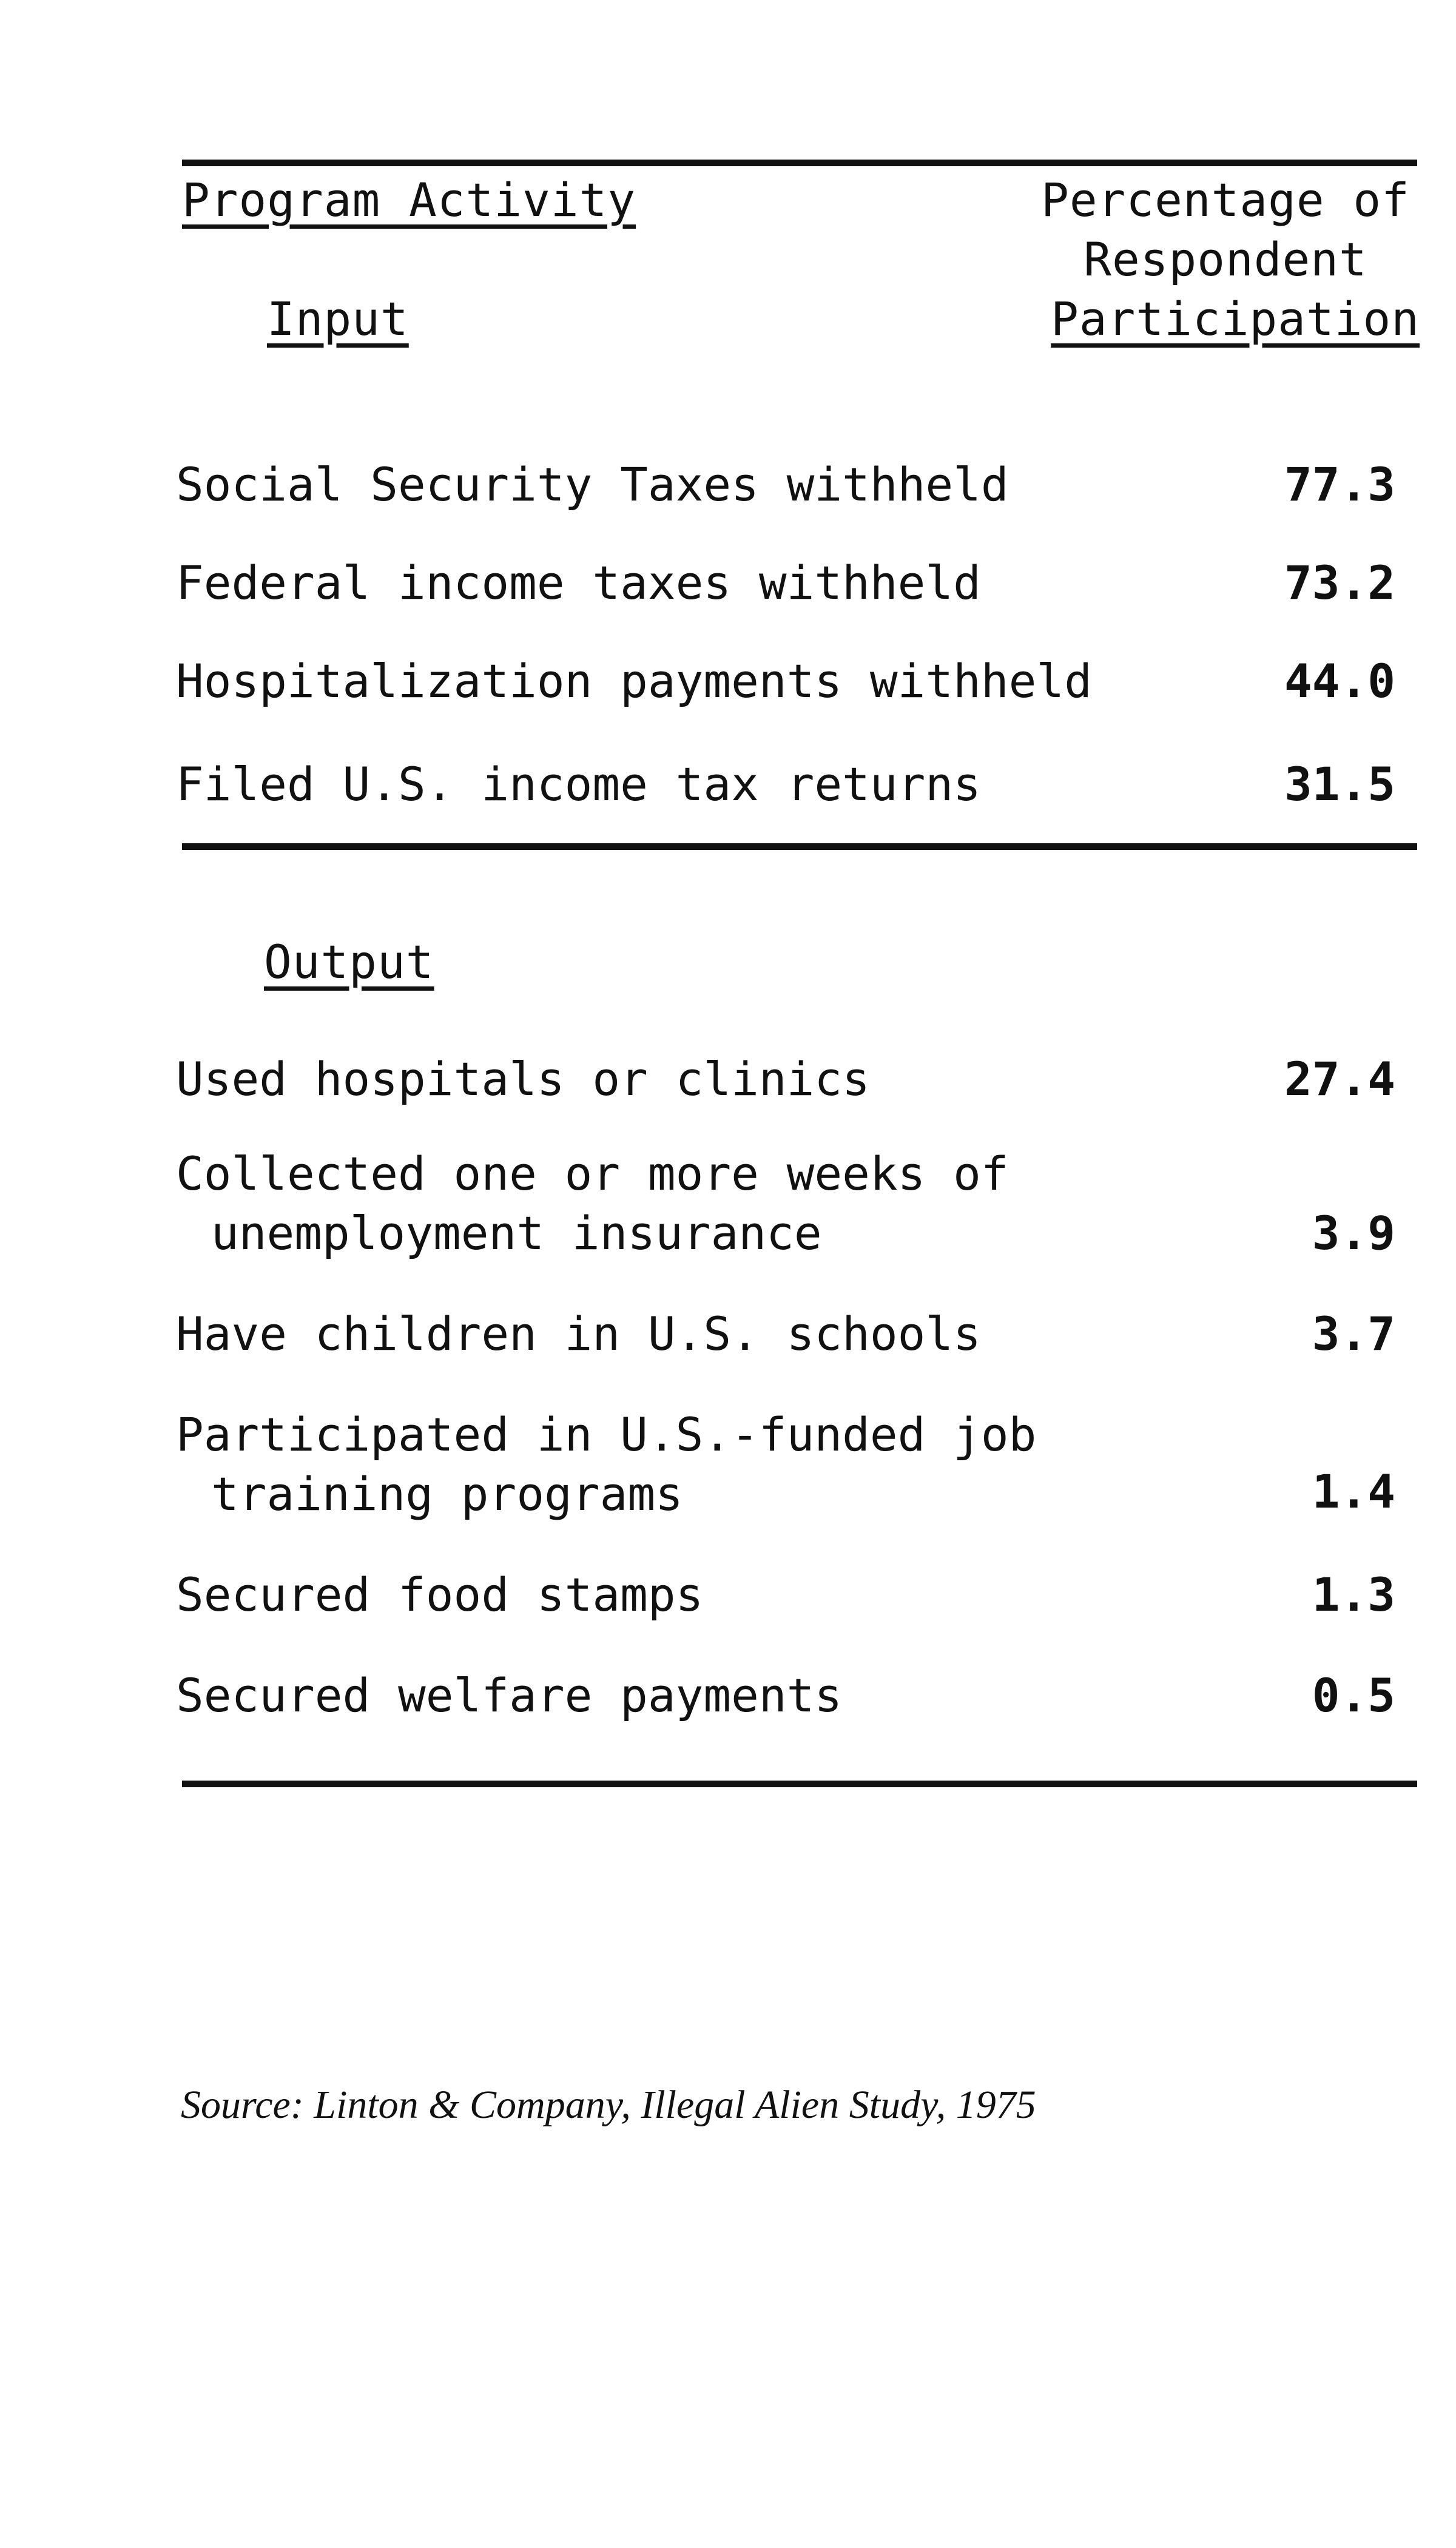 The height and width of the screenshot is (2548, 1456). I want to click on section-title-input: Input, so click(338, 319).